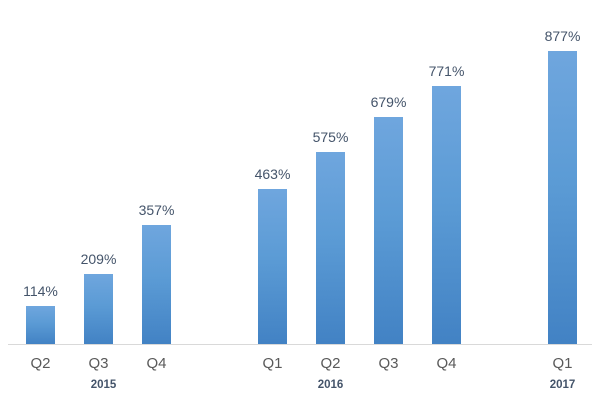  What do you see at coordinates (562, 36) in the screenshot?
I see `bar-value-label-q1-2017: 877%` at bounding box center [562, 36].